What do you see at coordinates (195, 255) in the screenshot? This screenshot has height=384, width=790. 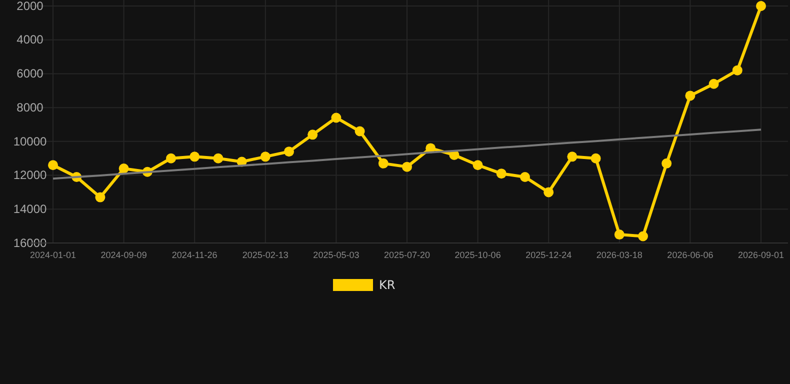 I see `x-tick-label: 2024-11-26` at bounding box center [195, 255].